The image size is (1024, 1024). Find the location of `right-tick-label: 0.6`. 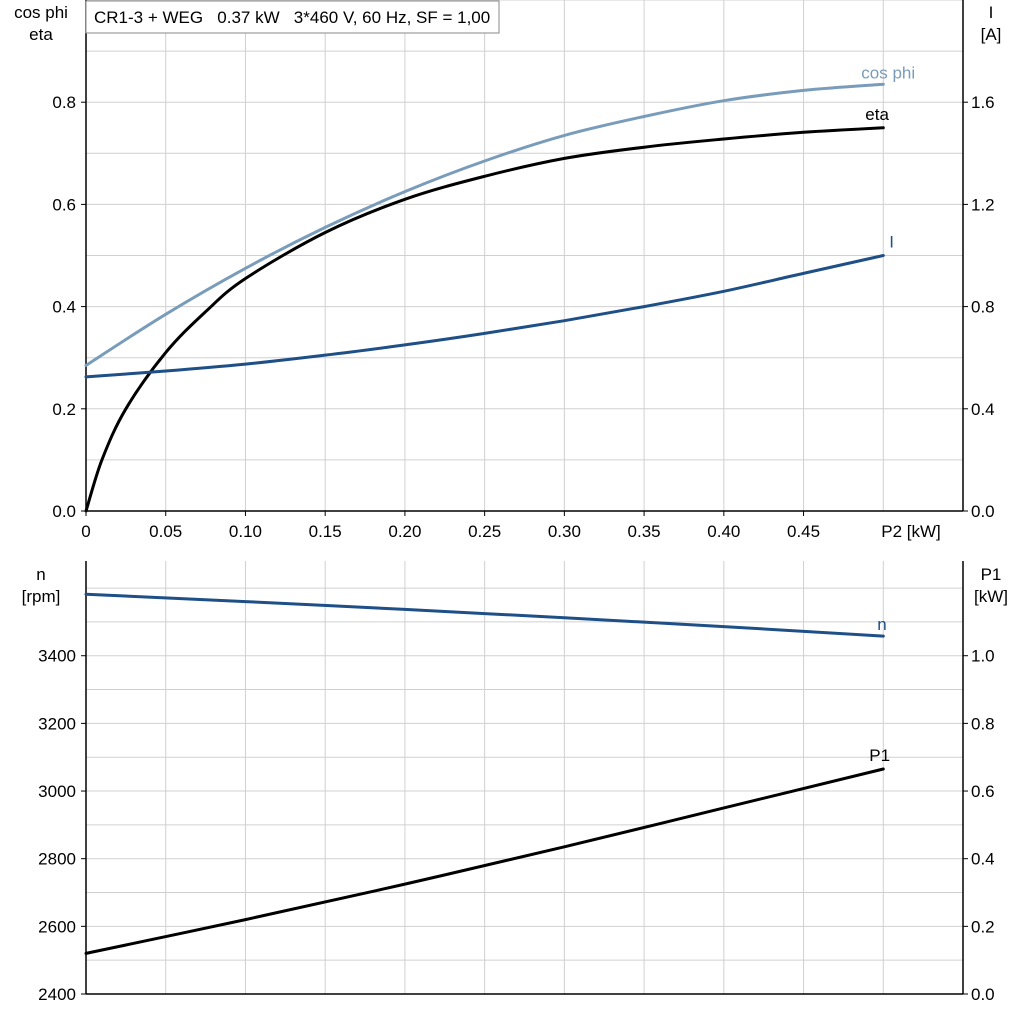

right-tick-label: 0.6 is located at coordinates (983, 791).